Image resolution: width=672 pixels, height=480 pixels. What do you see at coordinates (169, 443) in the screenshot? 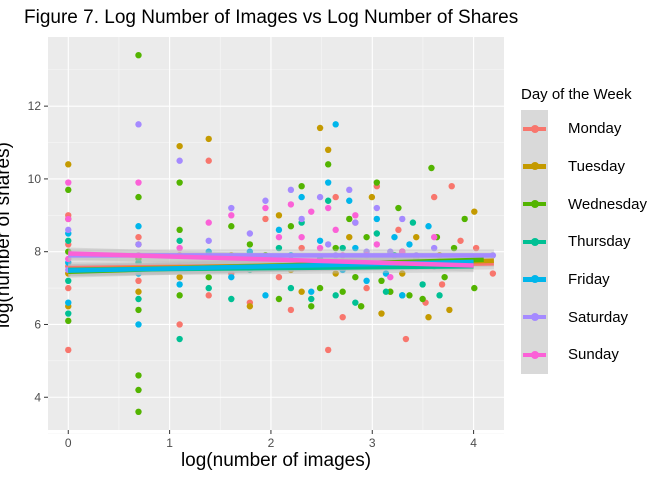
I see `x-tick-label: 1` at bounding box center [169, 443].